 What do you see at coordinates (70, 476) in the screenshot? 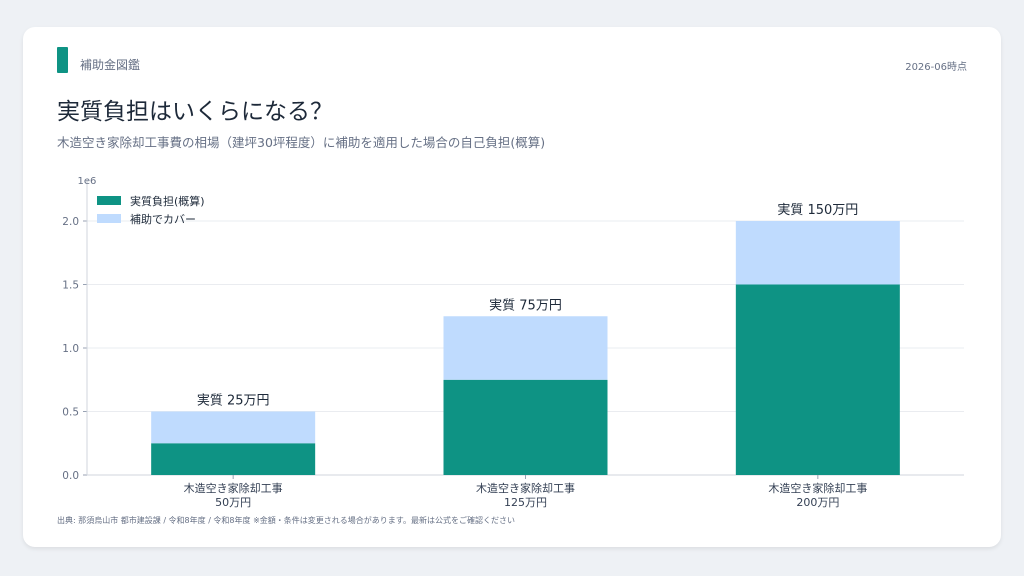
I see `y-tick-label: 0.0` at bounding box center [70, 476].